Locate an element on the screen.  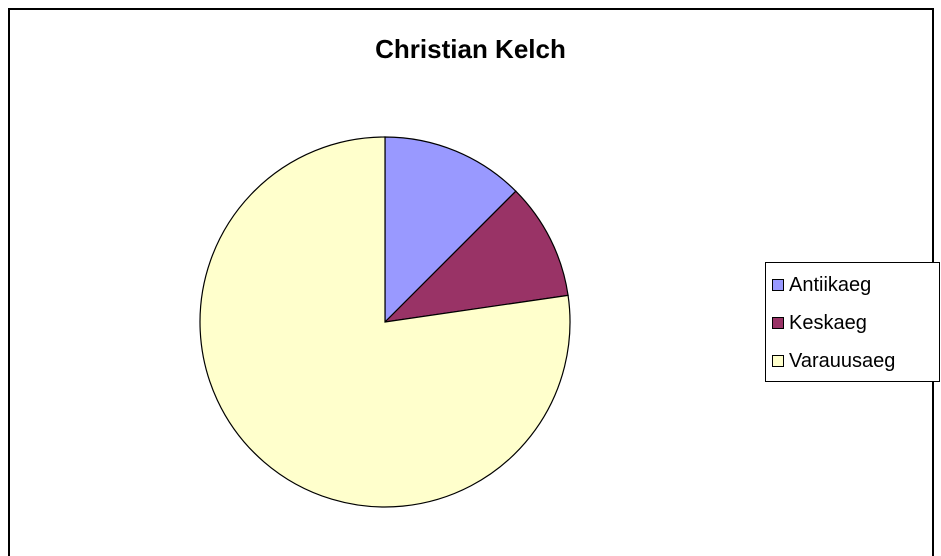
legend-item-varauusaeg: Varauusaeg is located at coordinates (833, 361).